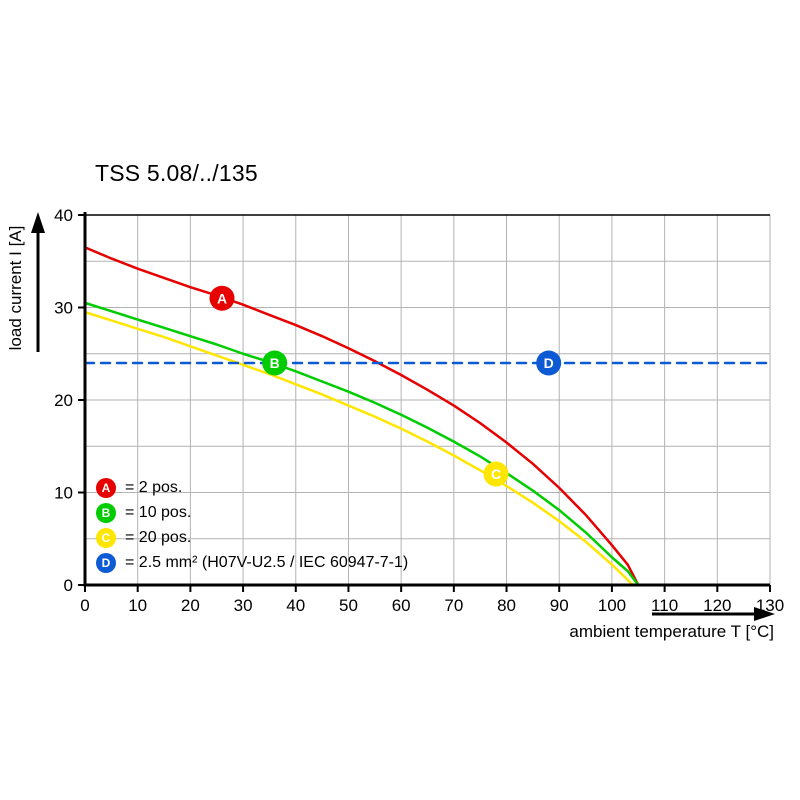 The width and height of the screenshot is (800, 800). I want to click on legend-marker-d-icon: D, so click(106, 563).